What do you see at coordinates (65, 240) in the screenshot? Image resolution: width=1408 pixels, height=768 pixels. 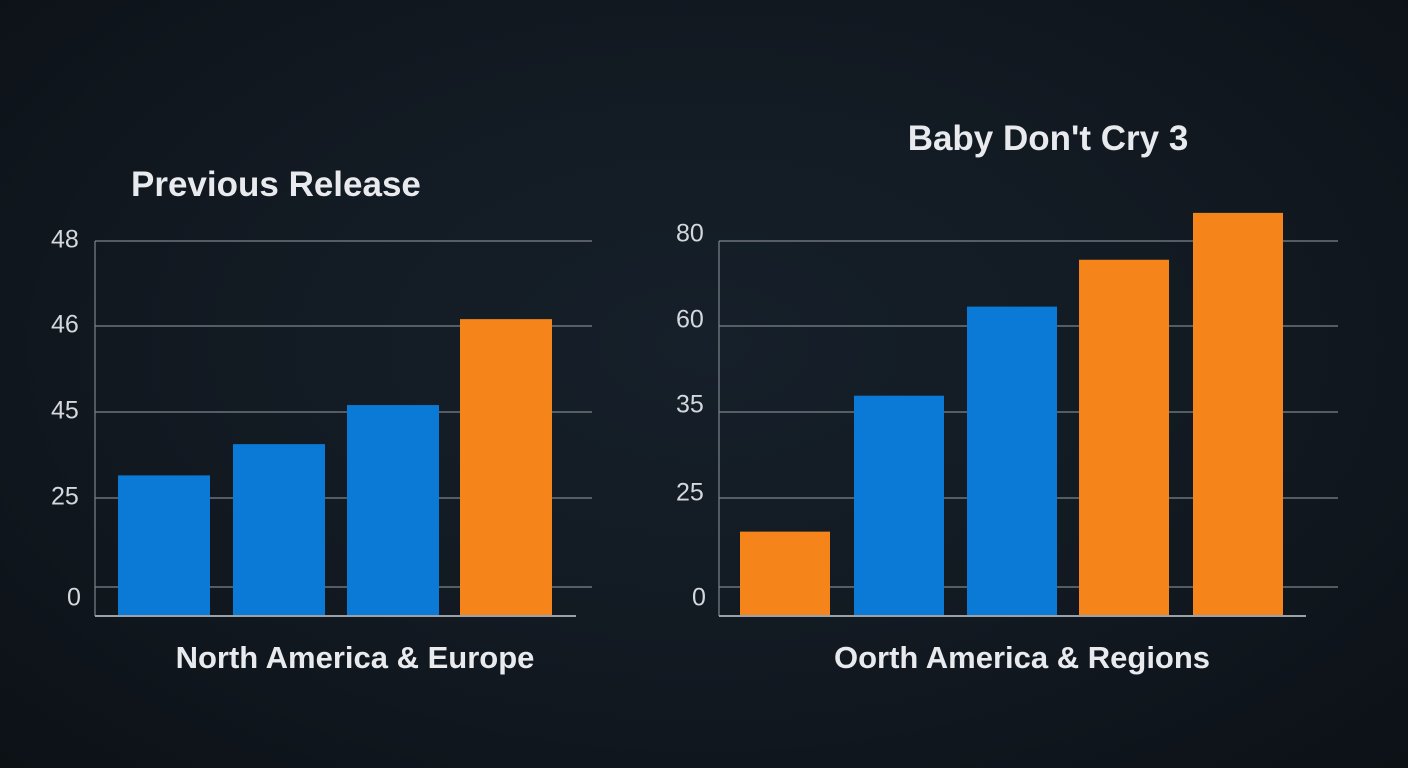 I see `y-tick-label: 48` at bounding box center [65, 240].